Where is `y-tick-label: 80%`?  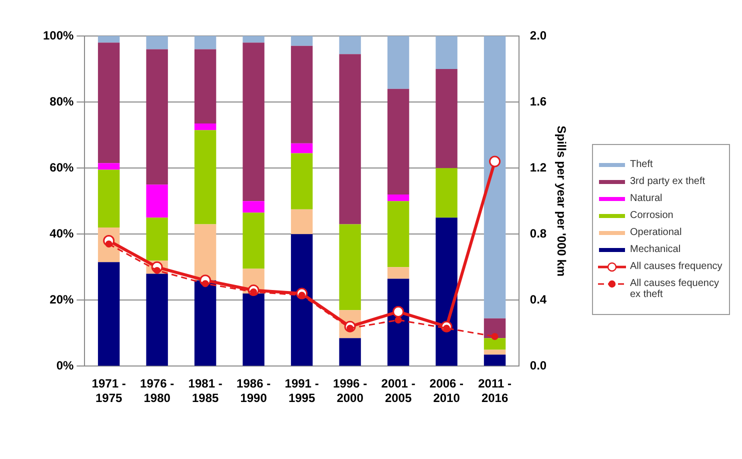
y-tick-label: 80% is located at coordinates (62, 101).